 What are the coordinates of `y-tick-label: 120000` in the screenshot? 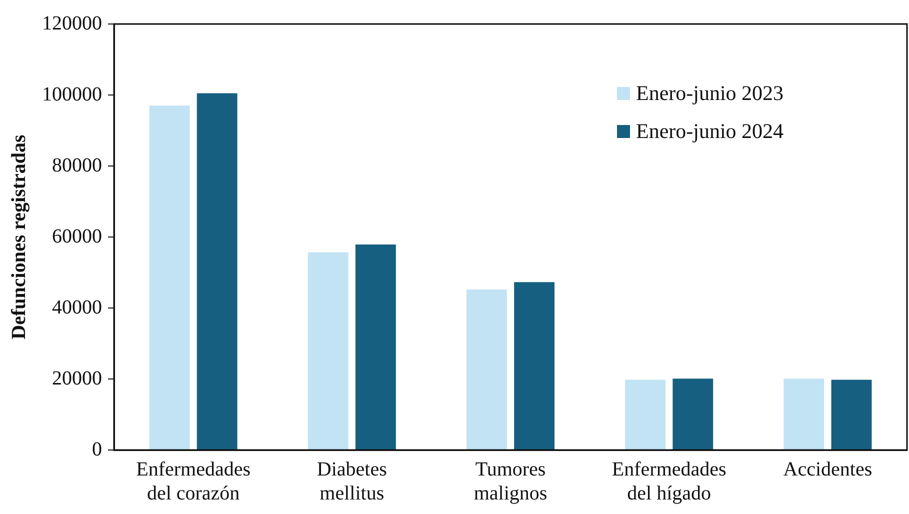 It's located at (72, 23).